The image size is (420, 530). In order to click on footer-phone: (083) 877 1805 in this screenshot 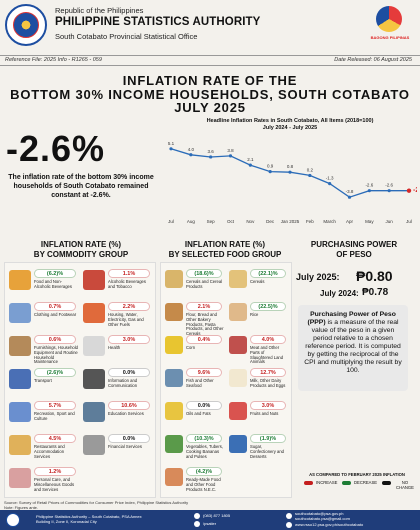, I will do `click(217, 515)`.